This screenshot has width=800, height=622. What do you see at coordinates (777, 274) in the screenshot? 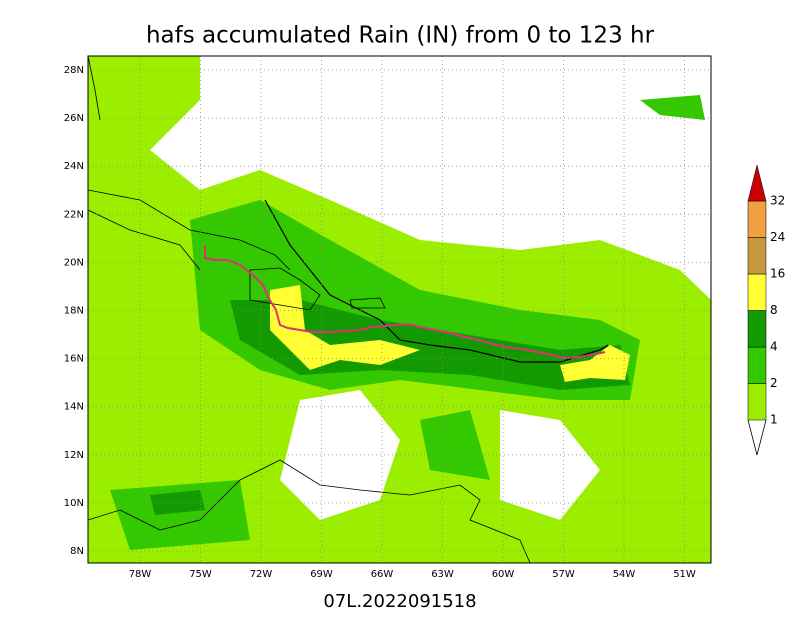
I see `colorbar-label: 16` at bounding box center [777, 274].